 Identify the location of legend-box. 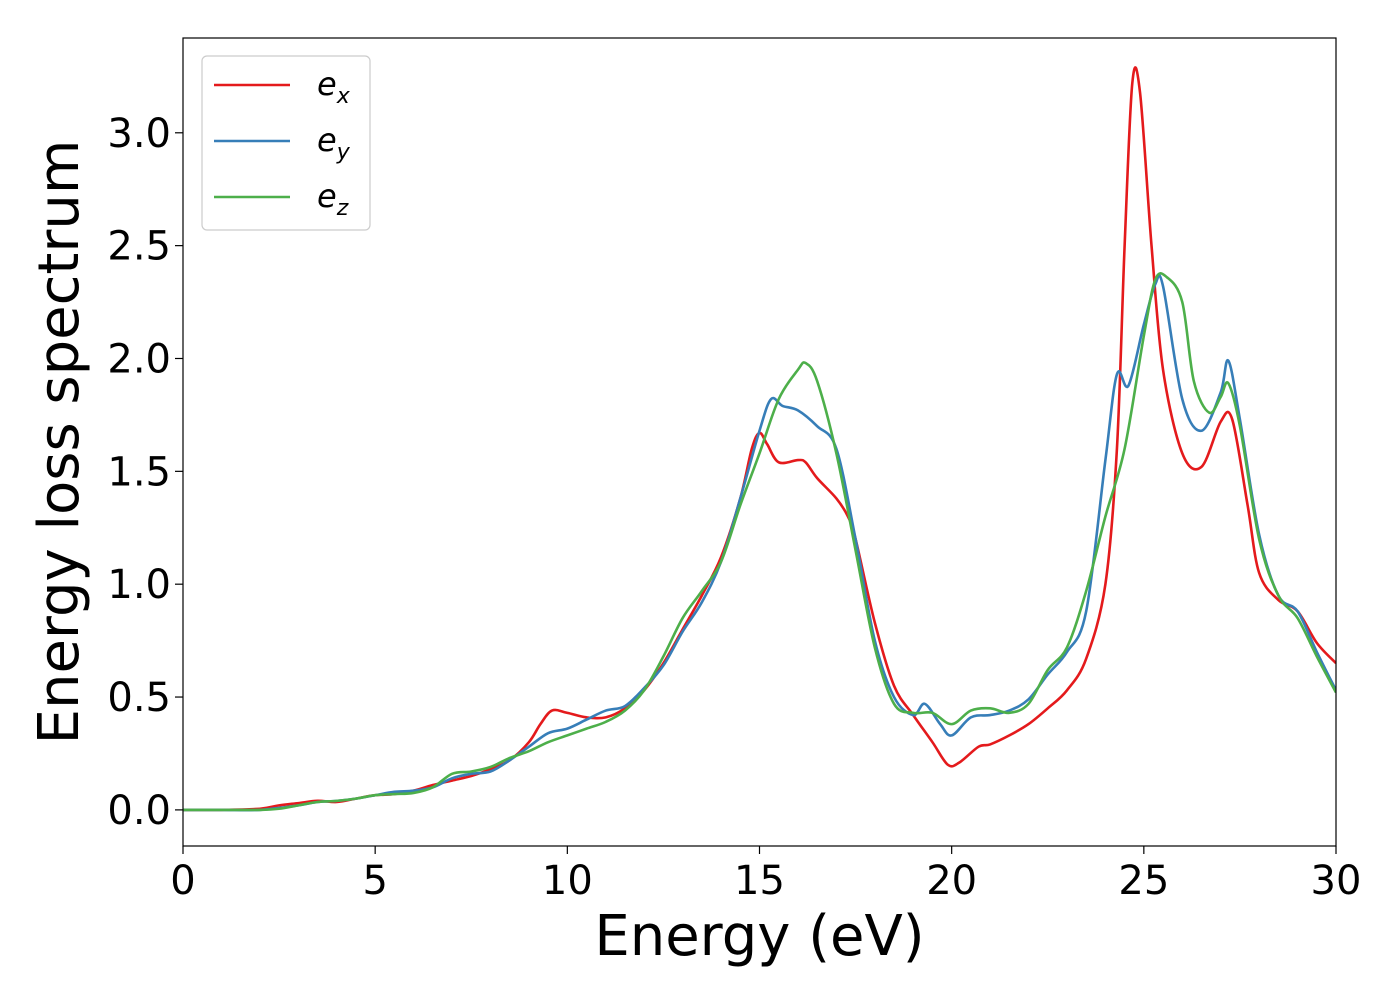
(286, 143).